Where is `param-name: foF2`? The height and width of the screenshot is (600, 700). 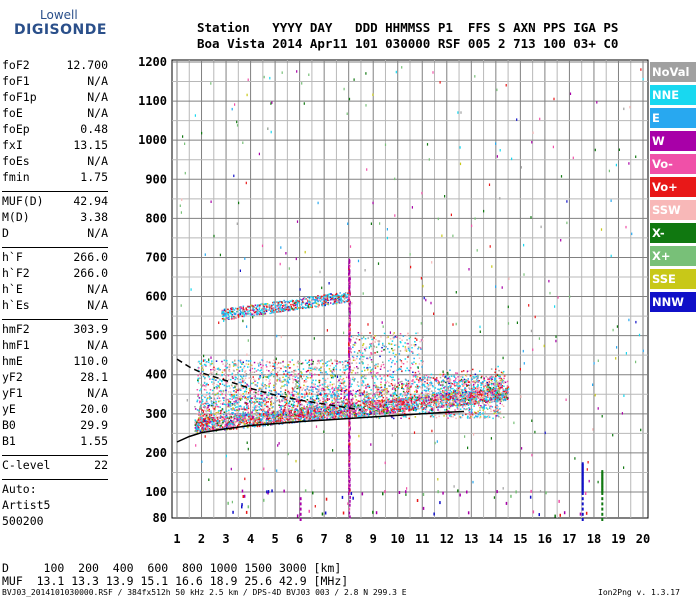 param-name: foF2 is located at coordinates (16, 65).